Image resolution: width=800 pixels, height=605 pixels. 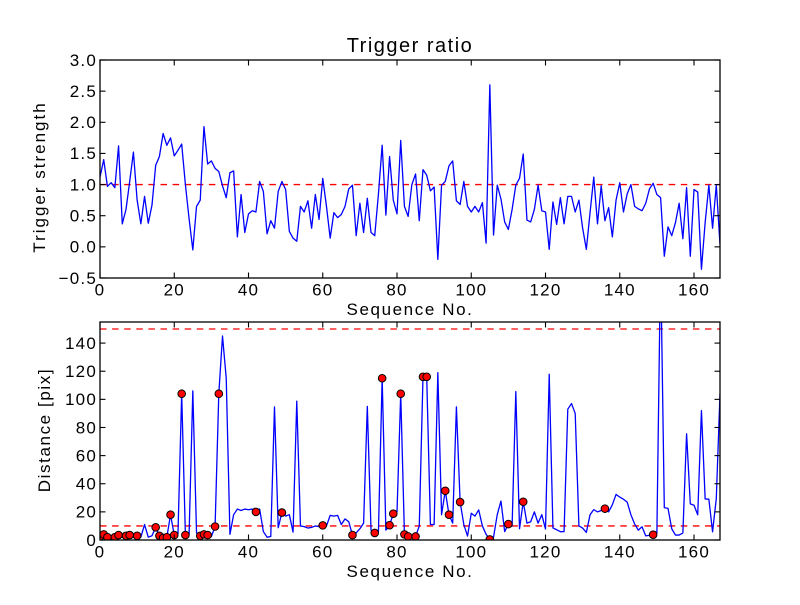 I want to click on svg-text: −0.5, so click(x=78, y=278).